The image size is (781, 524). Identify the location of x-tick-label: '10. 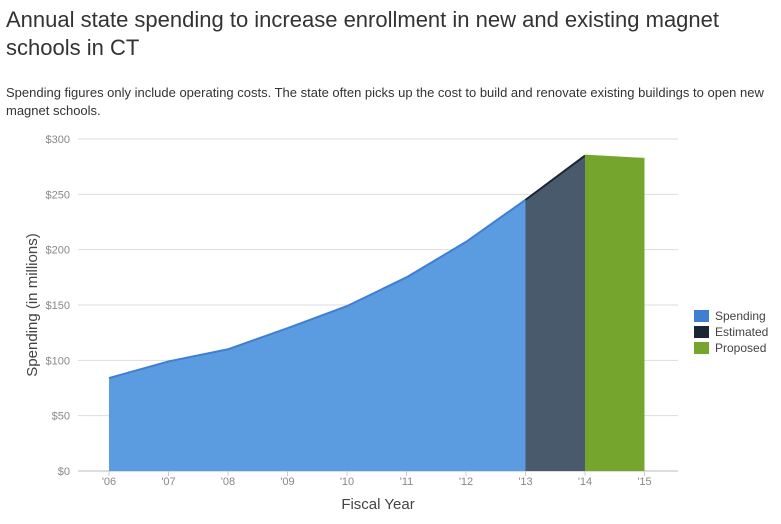
(347, 482).